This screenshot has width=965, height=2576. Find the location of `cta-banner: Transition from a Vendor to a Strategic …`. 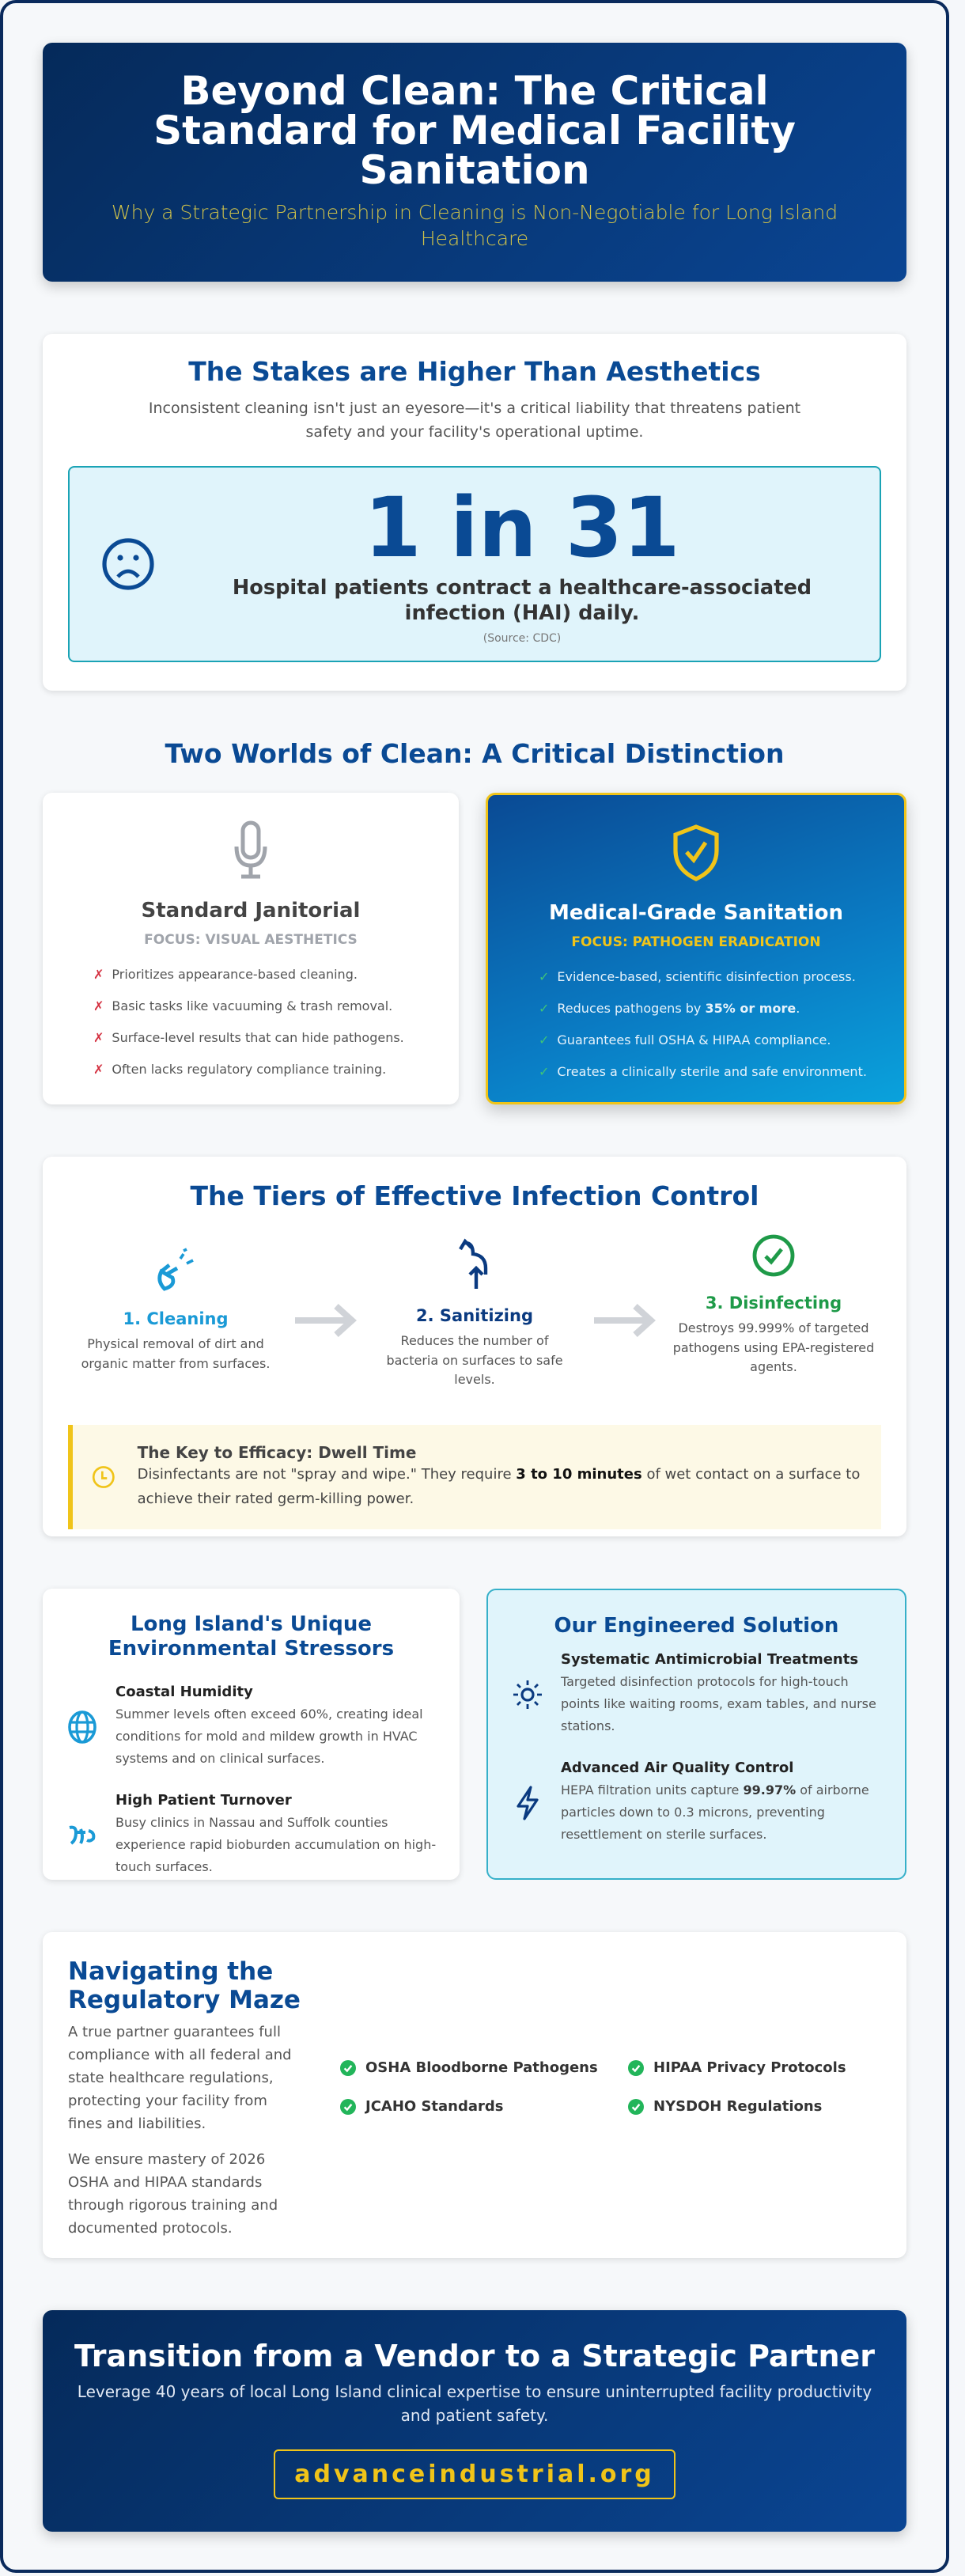

cta-banner: Transition from a Vendor to a Strategic … is located at coordinates (475, 2421).